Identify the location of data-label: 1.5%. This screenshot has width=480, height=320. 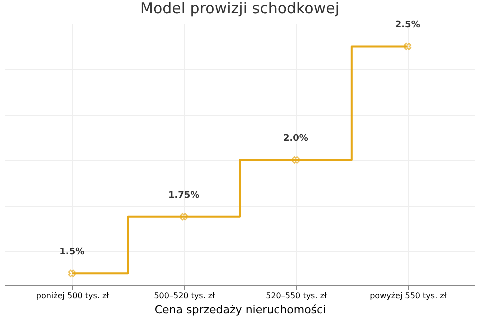
(72, 253).